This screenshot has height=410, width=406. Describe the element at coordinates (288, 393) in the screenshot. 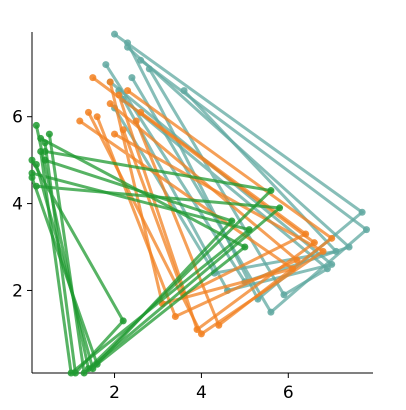

I see `x-tick-label: 6` at that location.